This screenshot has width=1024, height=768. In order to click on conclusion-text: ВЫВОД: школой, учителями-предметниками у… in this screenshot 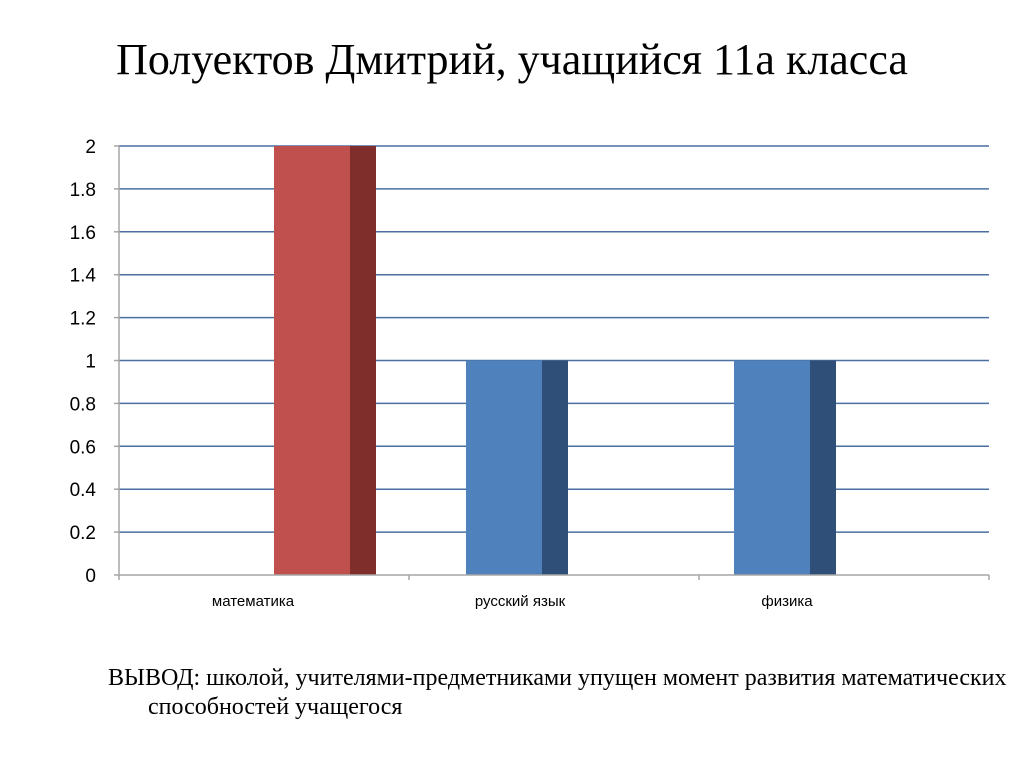, I will do `click(557, 692)`.